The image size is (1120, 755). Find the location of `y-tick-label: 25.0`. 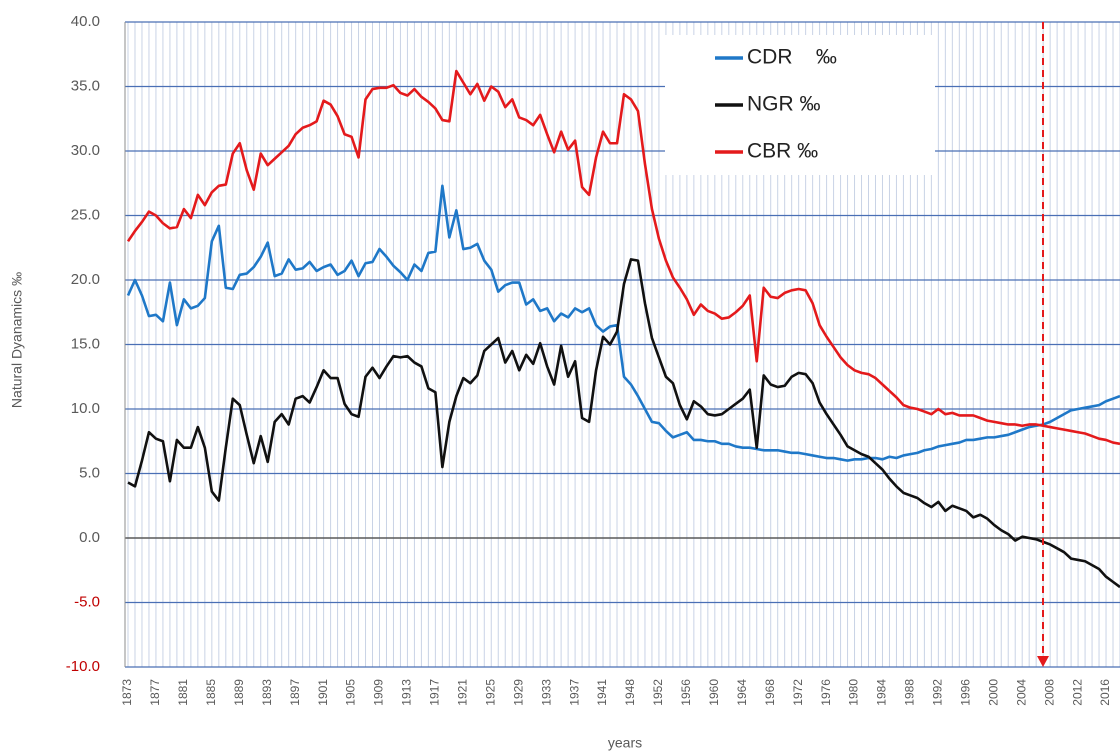

y-tick-label: 25.0 is located at coordinates (85, 214).